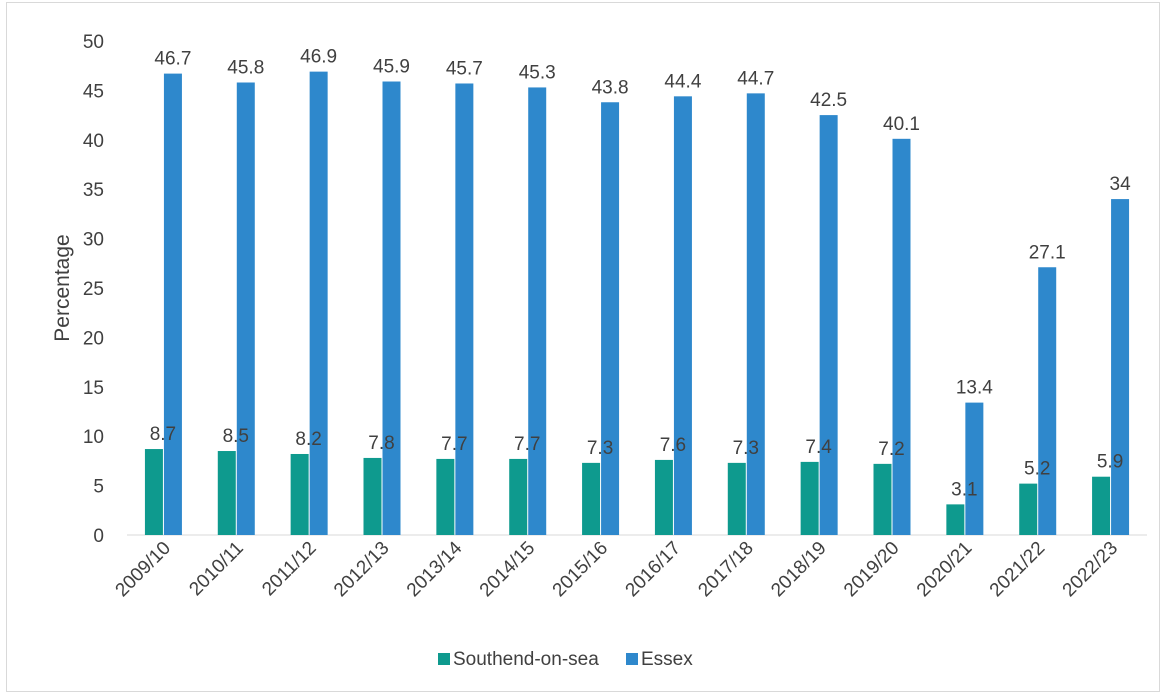 This screenshot has height=697, width=1168. I want to click on y-tick-label: 20, so click(93, 338).